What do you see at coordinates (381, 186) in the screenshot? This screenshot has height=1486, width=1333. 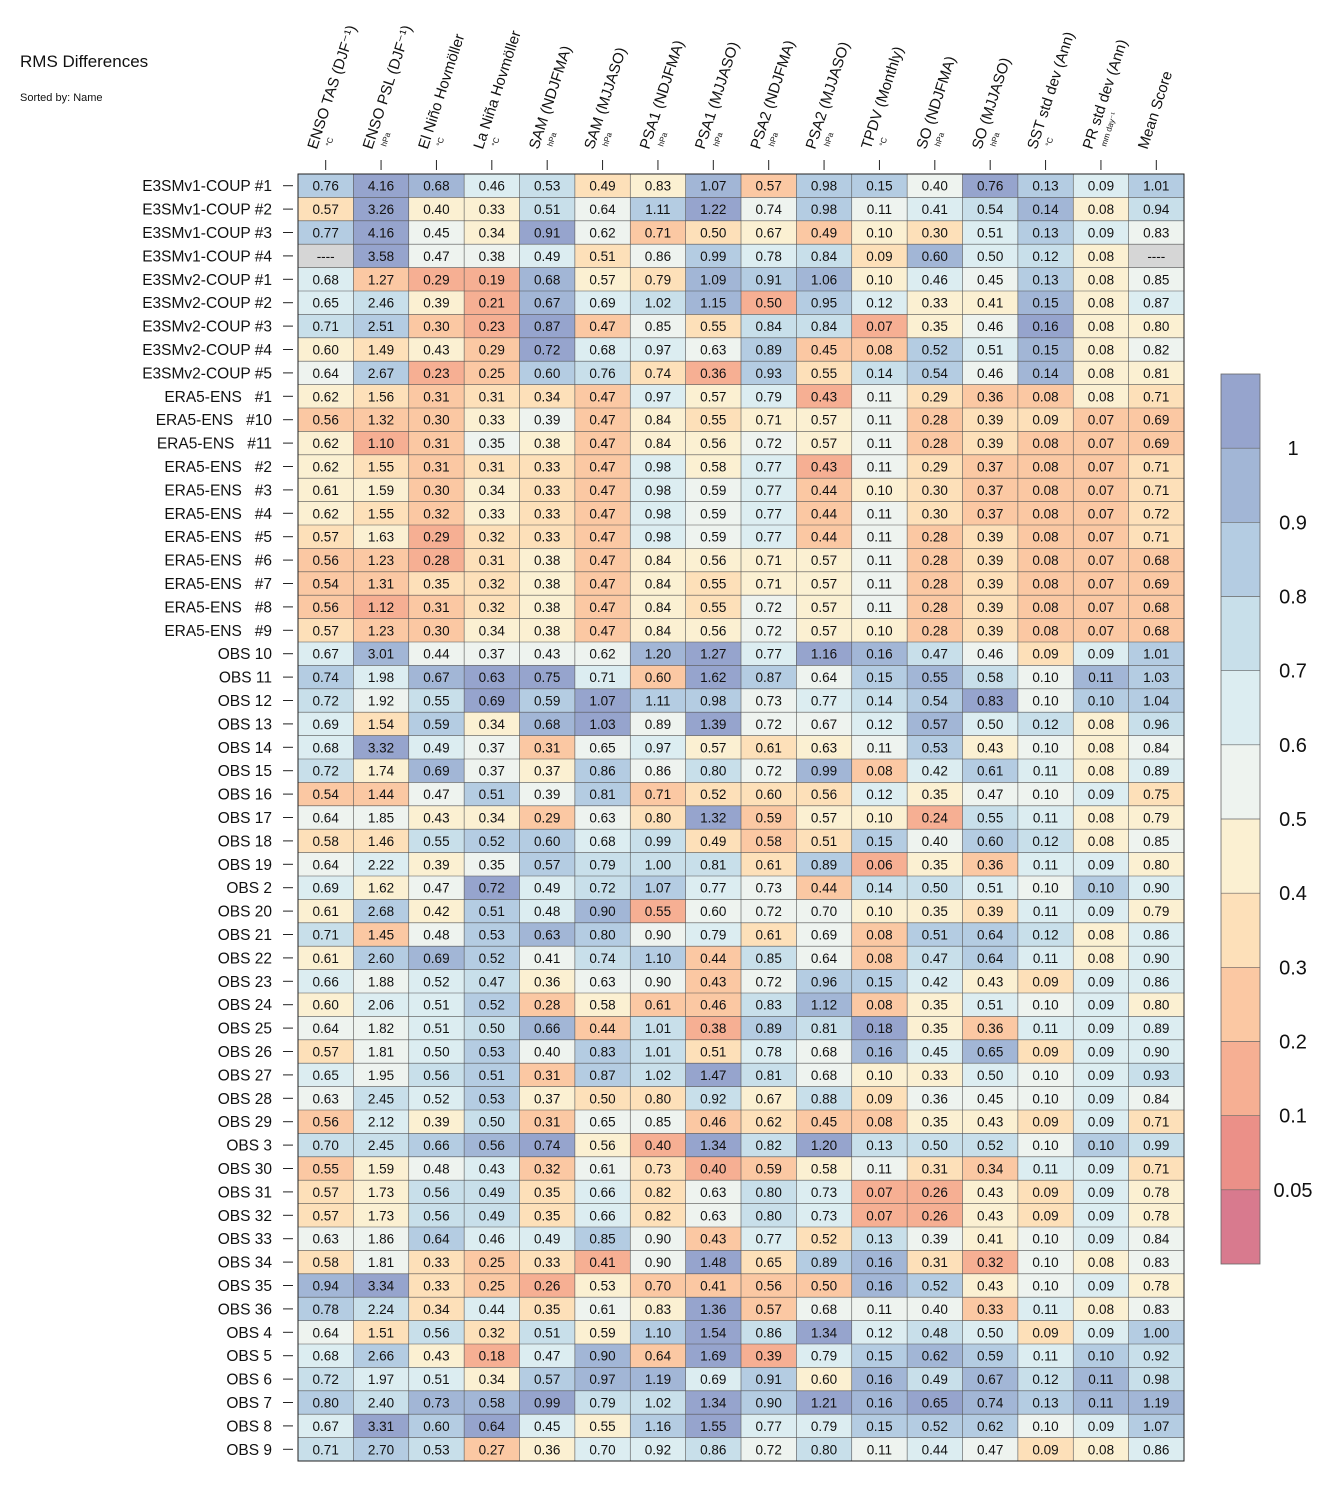 I see `cell-value-label: 4.16` at bounding box center [381, 186].